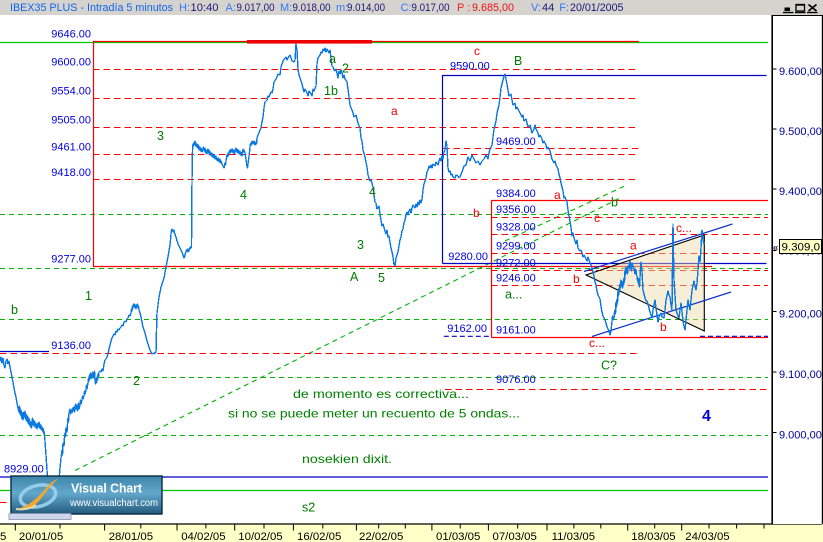 The width and height of the screenshot is (823, 542). I want to click on svg-text: A:, so click(231, 8).